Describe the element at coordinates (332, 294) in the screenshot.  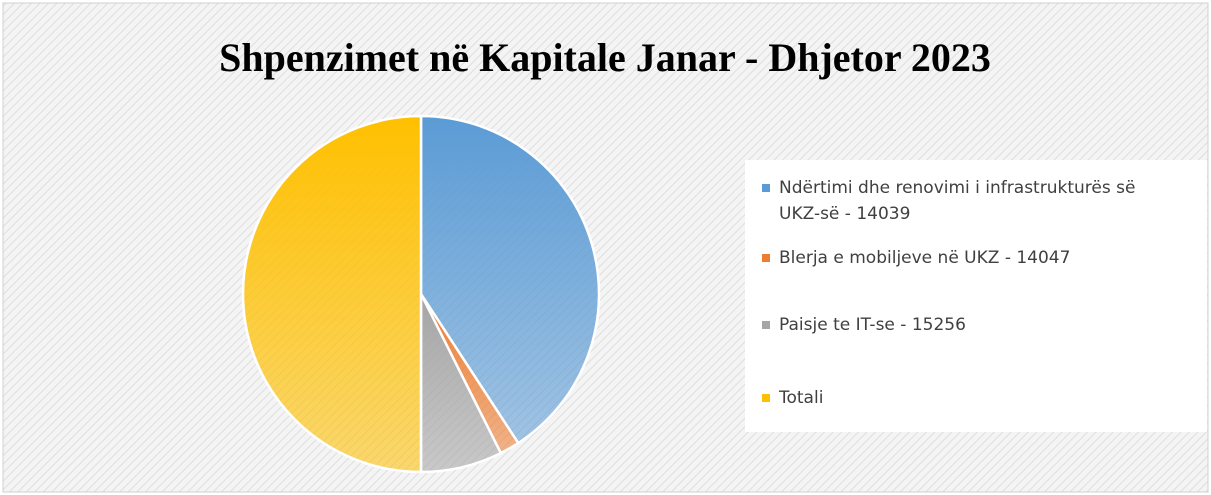
I see `pie-slice` at that location.